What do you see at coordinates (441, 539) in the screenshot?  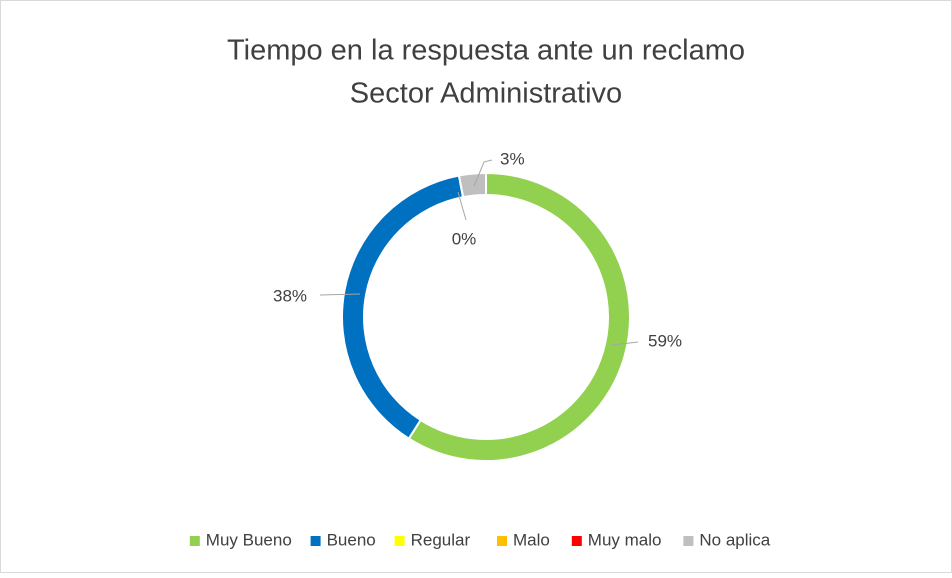 I see `legend-label: Regular` at bounding box center [441, 539].